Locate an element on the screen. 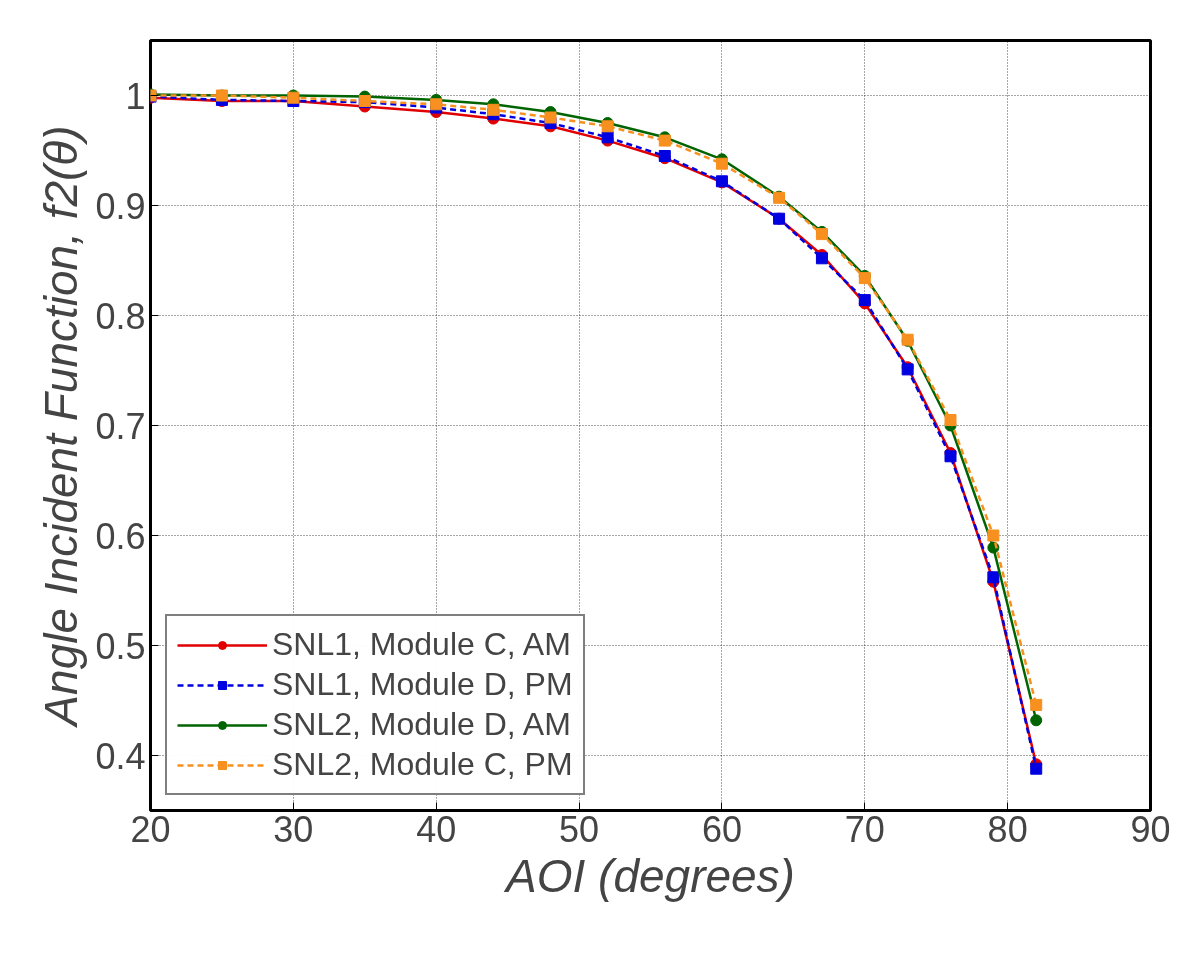 The image size is (1184, 953). y-tick-label: 0.6 is located at coordinates (120, 536).